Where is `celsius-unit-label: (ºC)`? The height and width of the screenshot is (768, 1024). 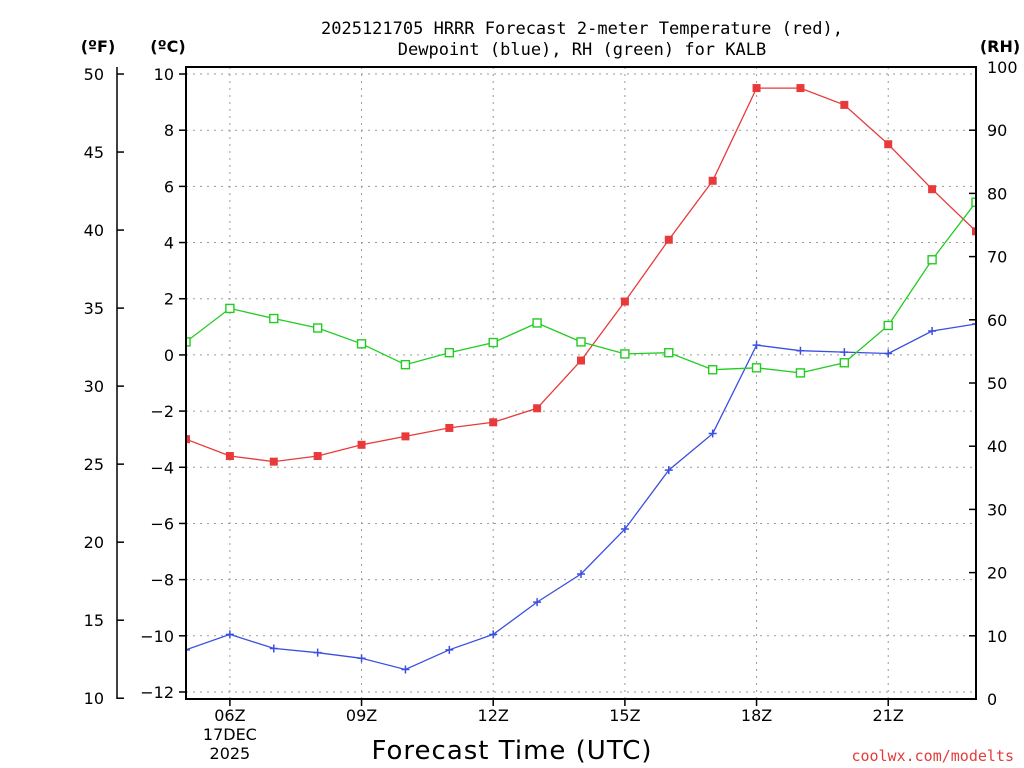 celsius-unit-label: (ºC) is located at coordinates (167, 46).